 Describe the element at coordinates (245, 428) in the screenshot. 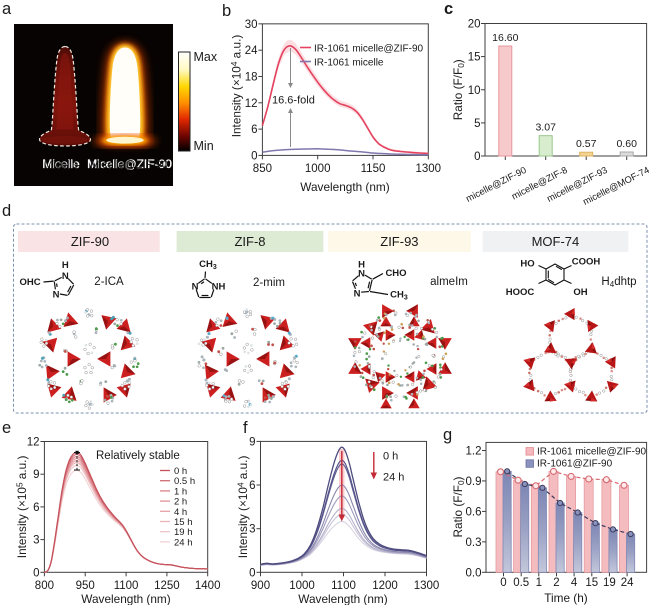

I see `svg-text: f` at that location.